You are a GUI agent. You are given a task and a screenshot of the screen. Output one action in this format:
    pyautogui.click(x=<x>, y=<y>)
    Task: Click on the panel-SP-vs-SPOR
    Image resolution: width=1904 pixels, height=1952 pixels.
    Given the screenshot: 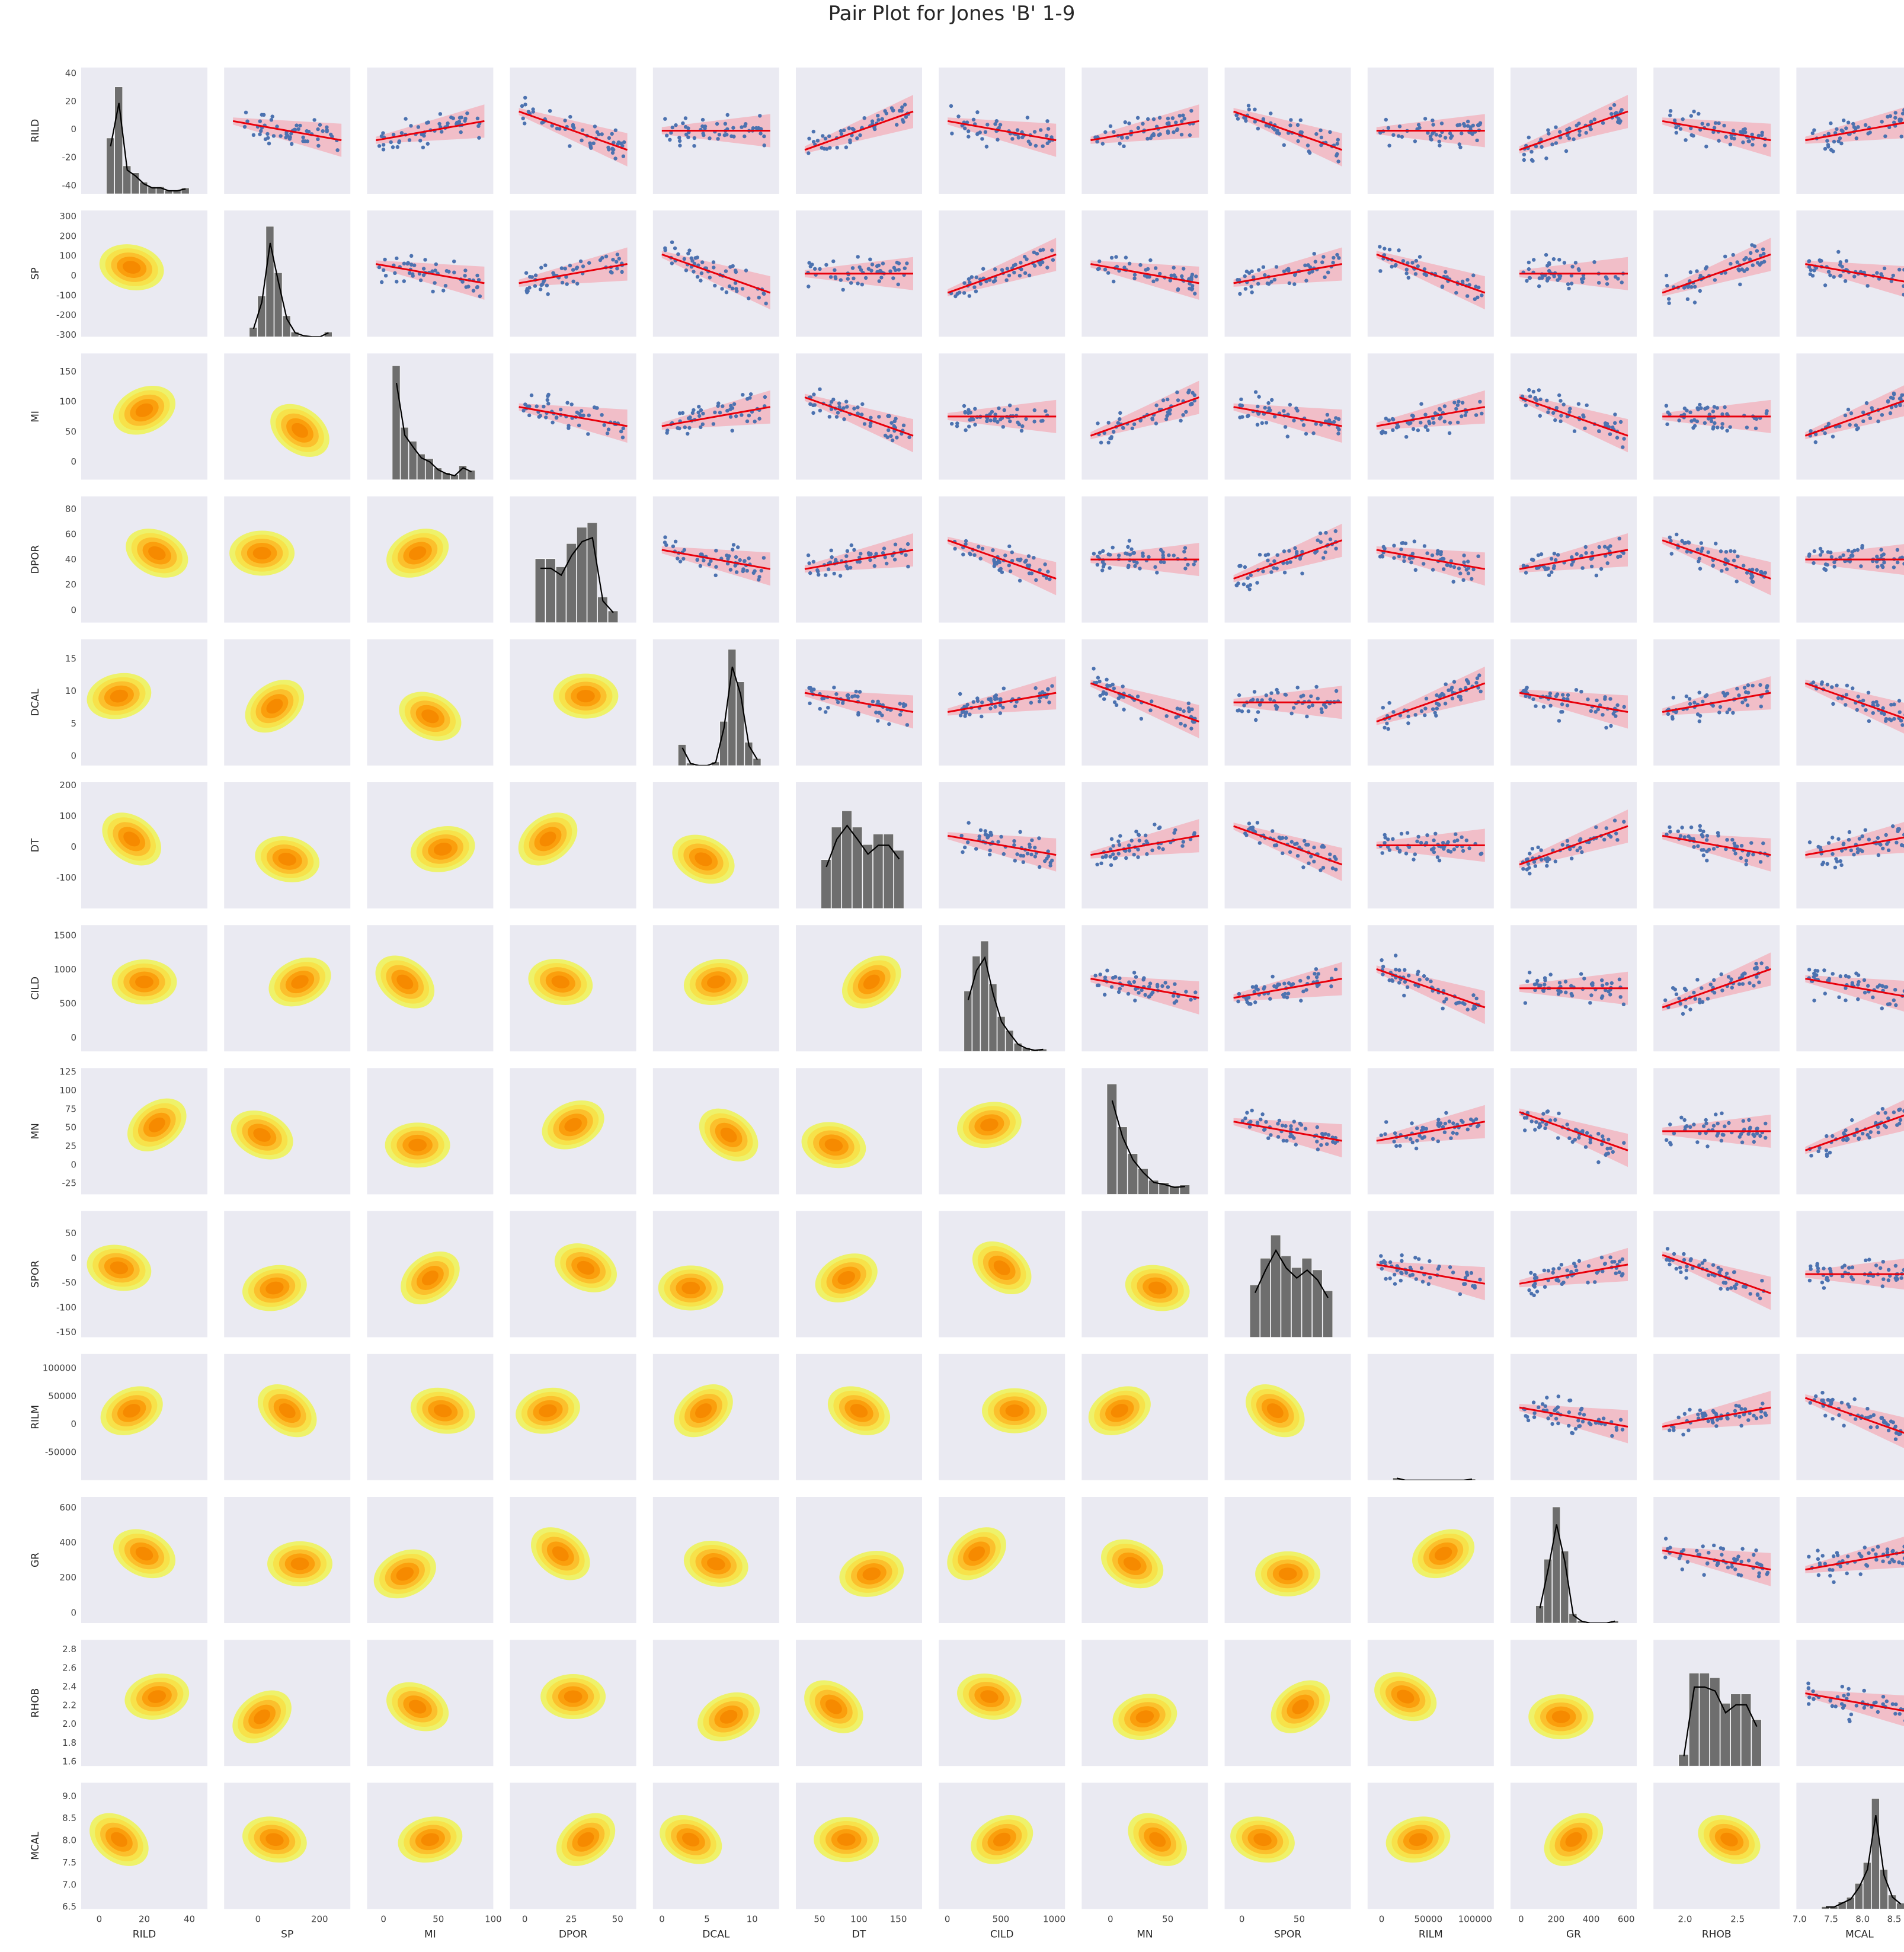 What is the action you would take?
    pyautogui.click(x=1287, y=273)
    